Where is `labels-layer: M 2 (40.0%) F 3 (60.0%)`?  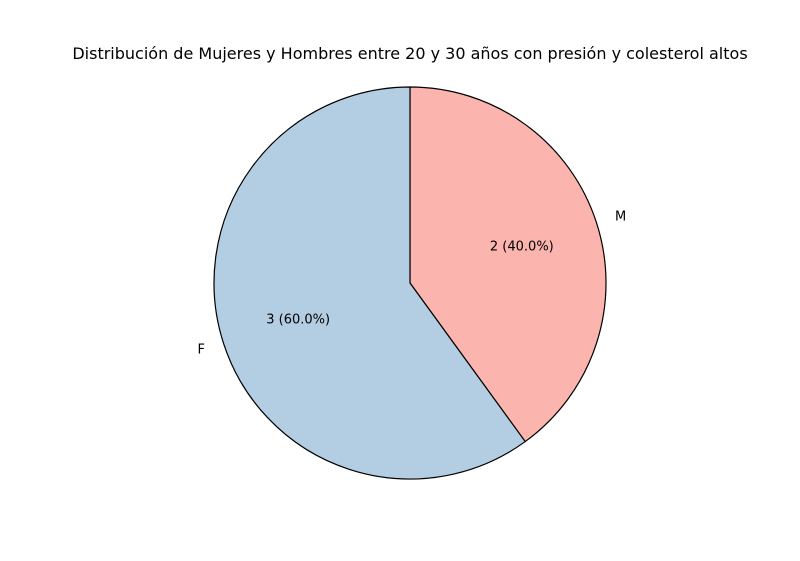
labels-layer: M 2 (40.0%) F 3 (60.0%) is located at coordinates (411, 283).